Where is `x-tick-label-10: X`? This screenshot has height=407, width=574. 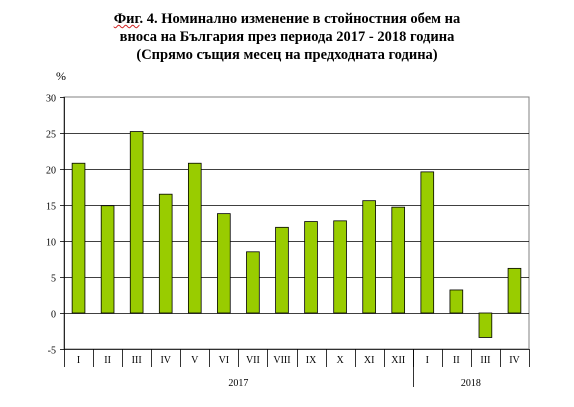
x-tick-label-10: X is located at coordinates (340, 360).